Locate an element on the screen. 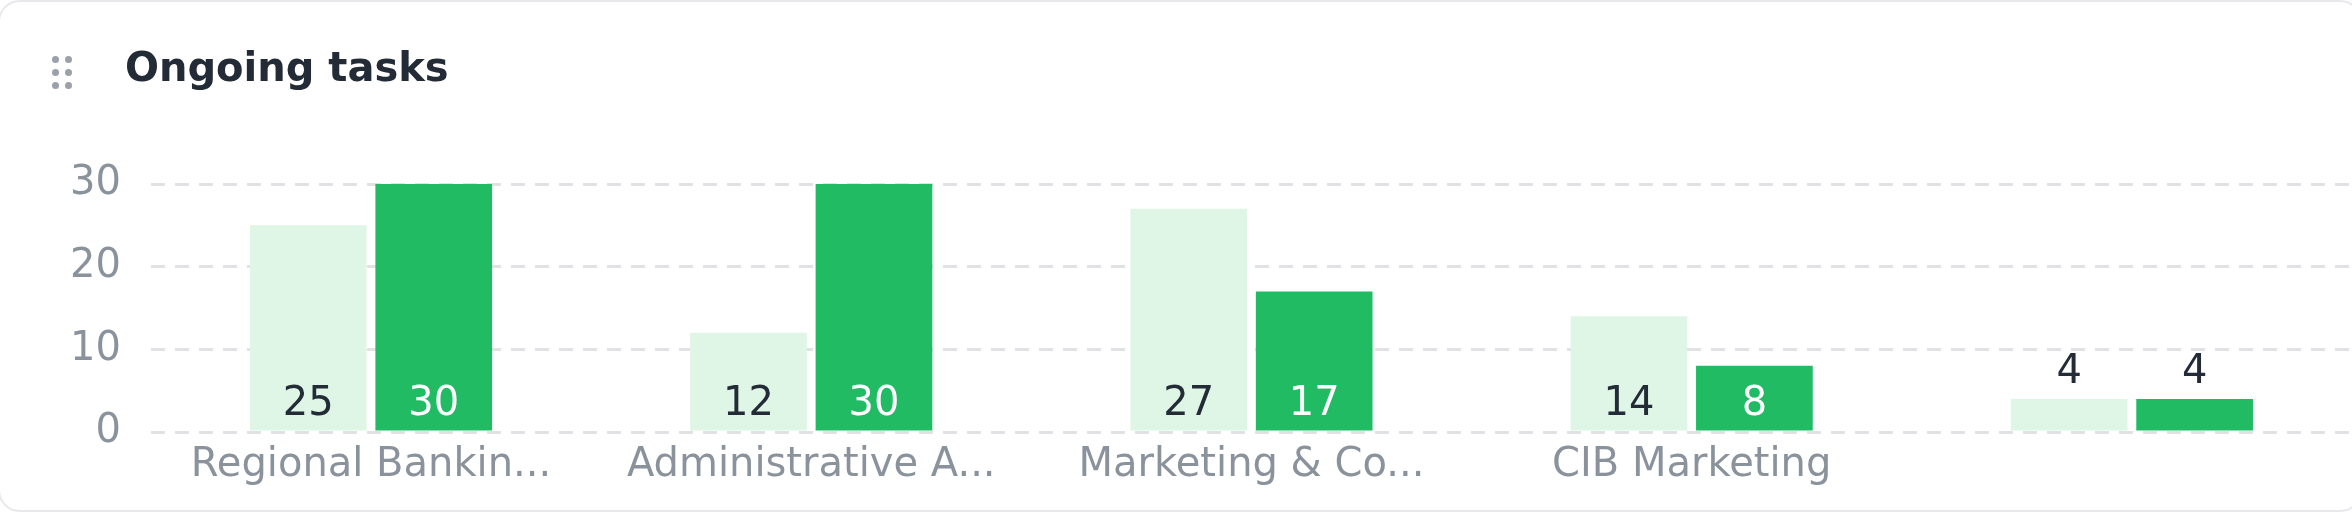  data-label: 14 is located at coordinates (1629, 400).